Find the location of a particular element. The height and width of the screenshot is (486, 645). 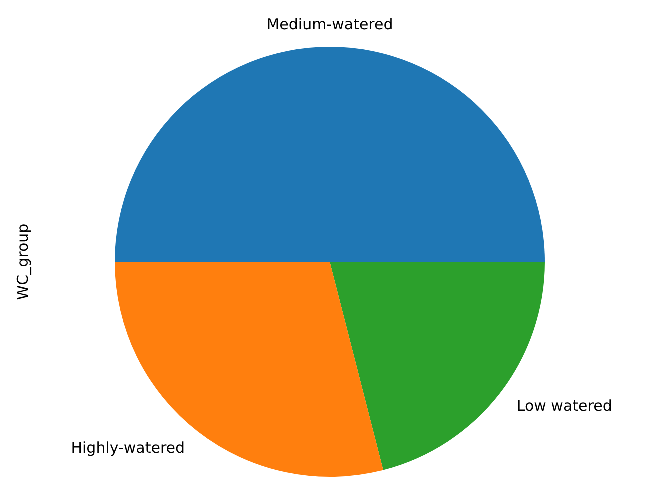

slice-label: Low watered is located at coordinates (564, 405).